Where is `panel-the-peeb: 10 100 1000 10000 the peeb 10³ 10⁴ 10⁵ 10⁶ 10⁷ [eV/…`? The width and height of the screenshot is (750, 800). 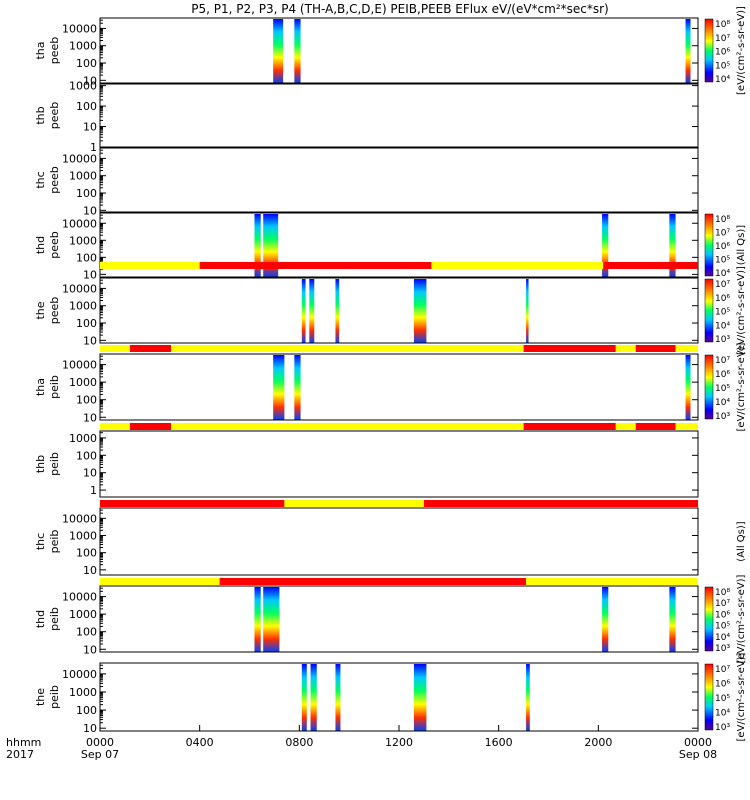 panel-the-peeb: 10 100 1000 10000 the peeb 10³ 10⁴ 10⁵ 10⁶ 10⁷ [eV/… is located at coordinates (390, 308).